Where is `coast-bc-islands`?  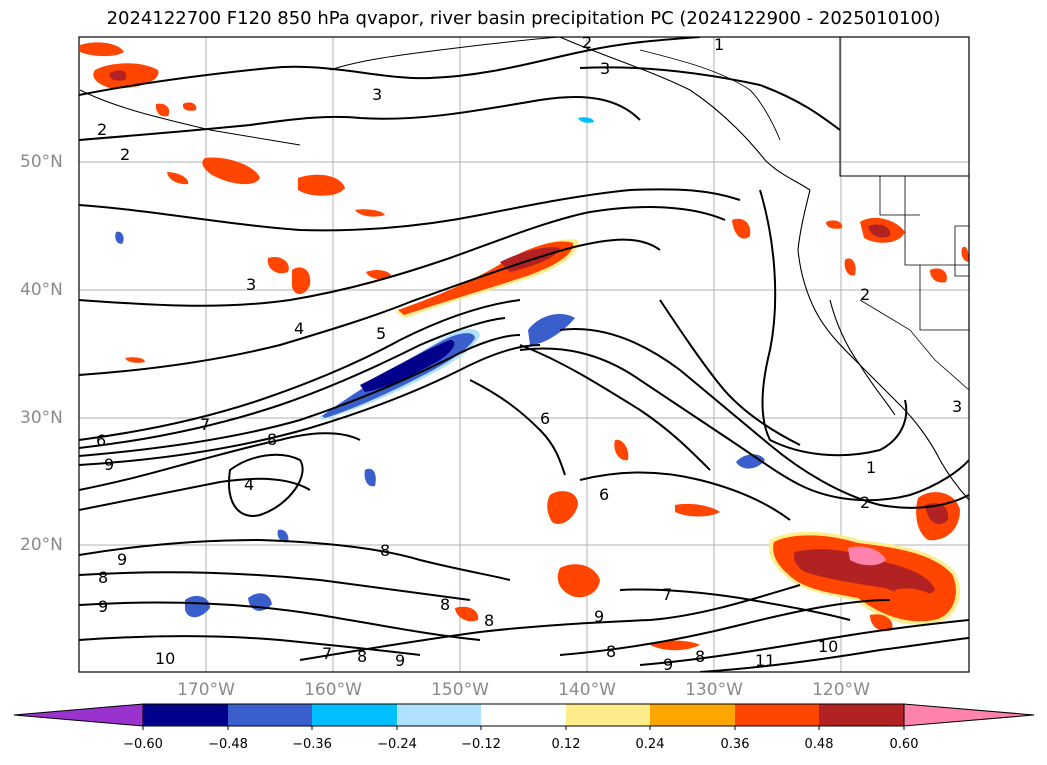 coast-bc-islands is located at coordinates (710, 95).